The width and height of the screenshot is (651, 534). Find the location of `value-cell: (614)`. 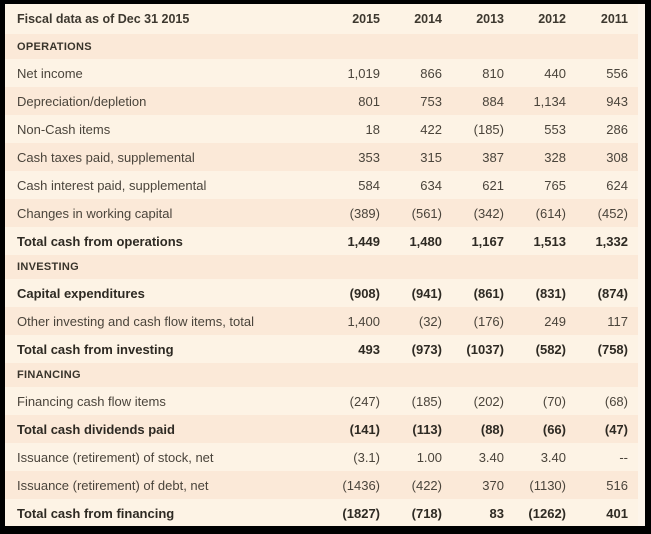

value-cell: (614) is located at coordinates (550, 213).